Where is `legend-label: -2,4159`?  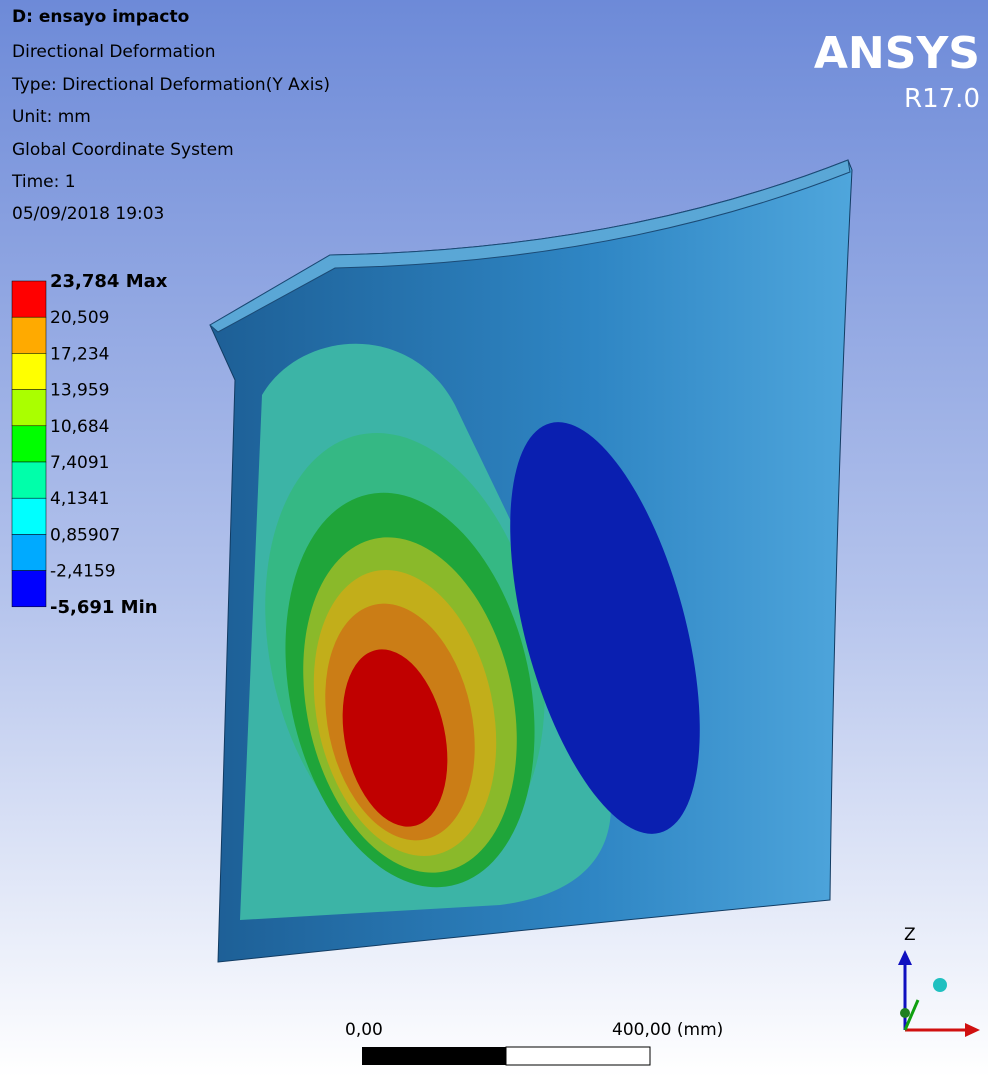
legend-label: -2,4159 is located at coordinates (83, 572).